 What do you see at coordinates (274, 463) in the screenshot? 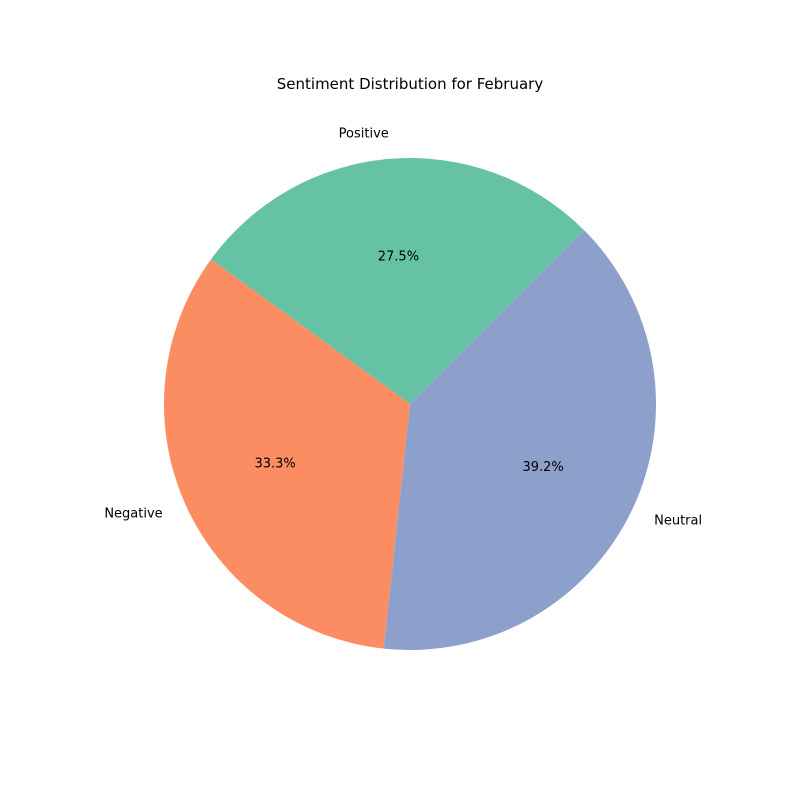
I see `slice-percent-negative: 33.3%` at bounding box center [274, 463].